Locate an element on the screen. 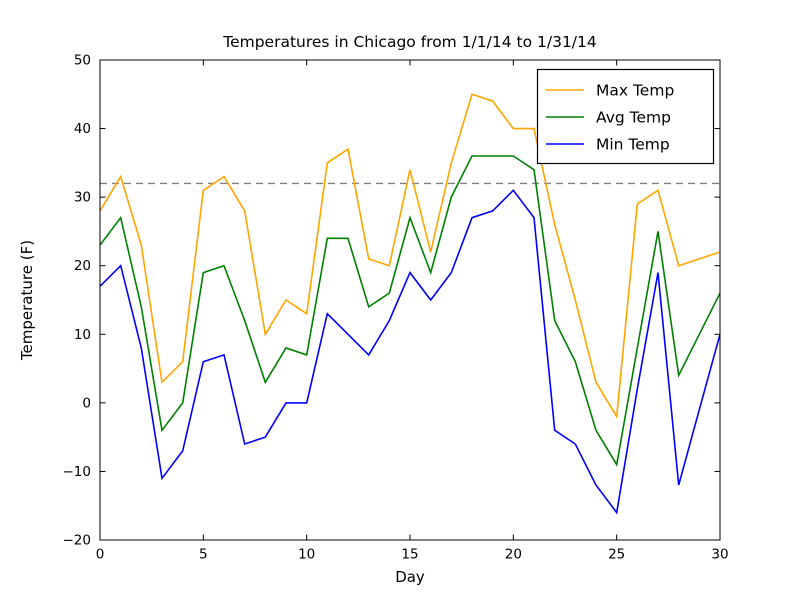 The width and height of the screenshot is (800, 604). y-tick-label: −20 is located at coordinates (77, 541).